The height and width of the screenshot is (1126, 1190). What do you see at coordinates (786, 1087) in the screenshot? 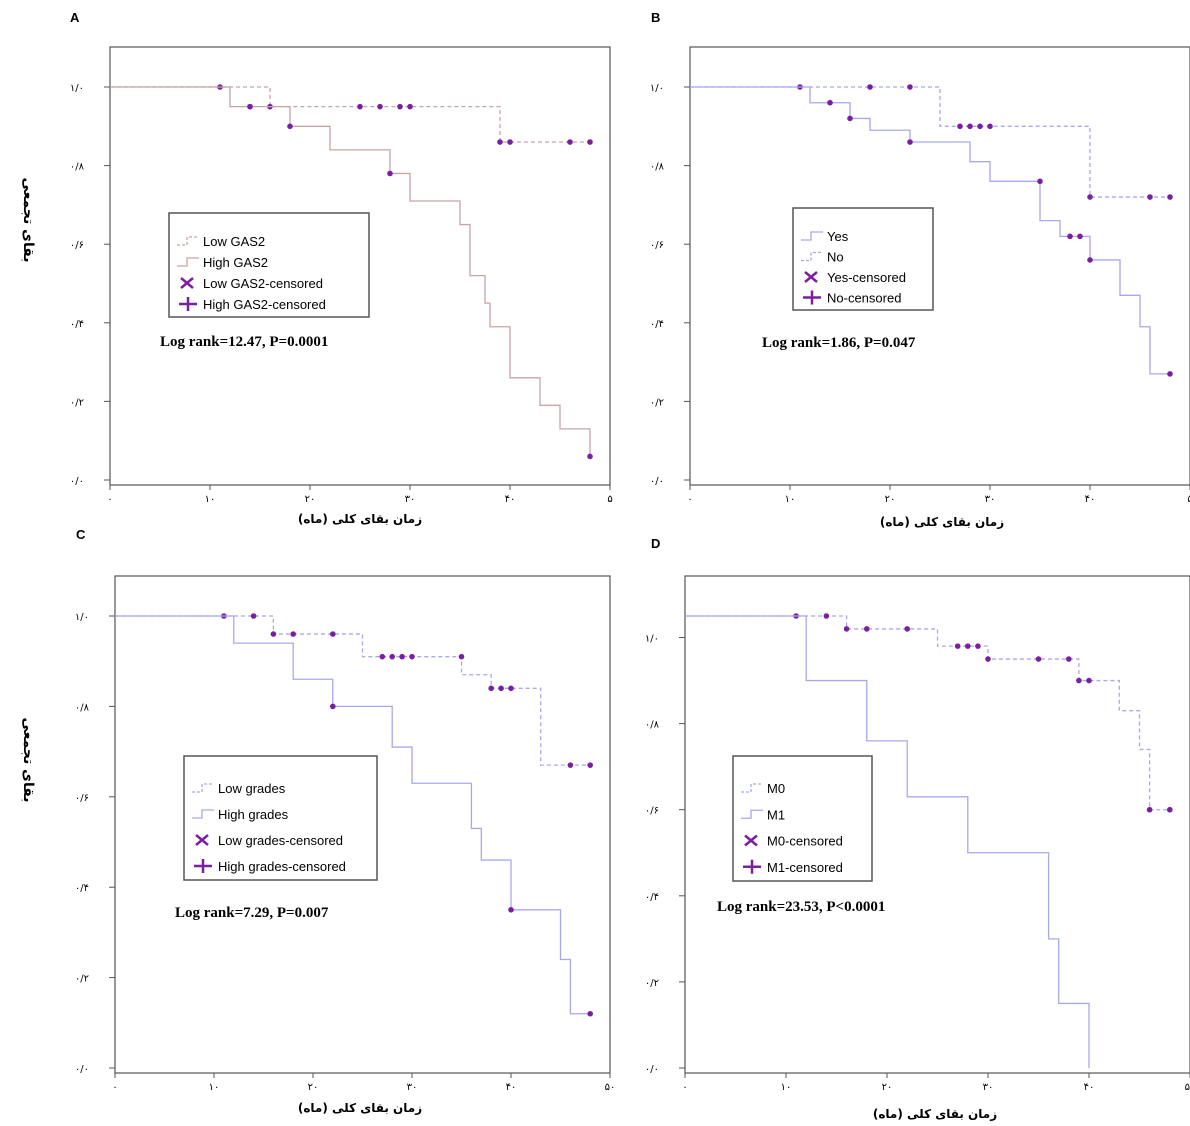
I see `x-tick-label: ۱۰` at bounding box center [786, 1087].